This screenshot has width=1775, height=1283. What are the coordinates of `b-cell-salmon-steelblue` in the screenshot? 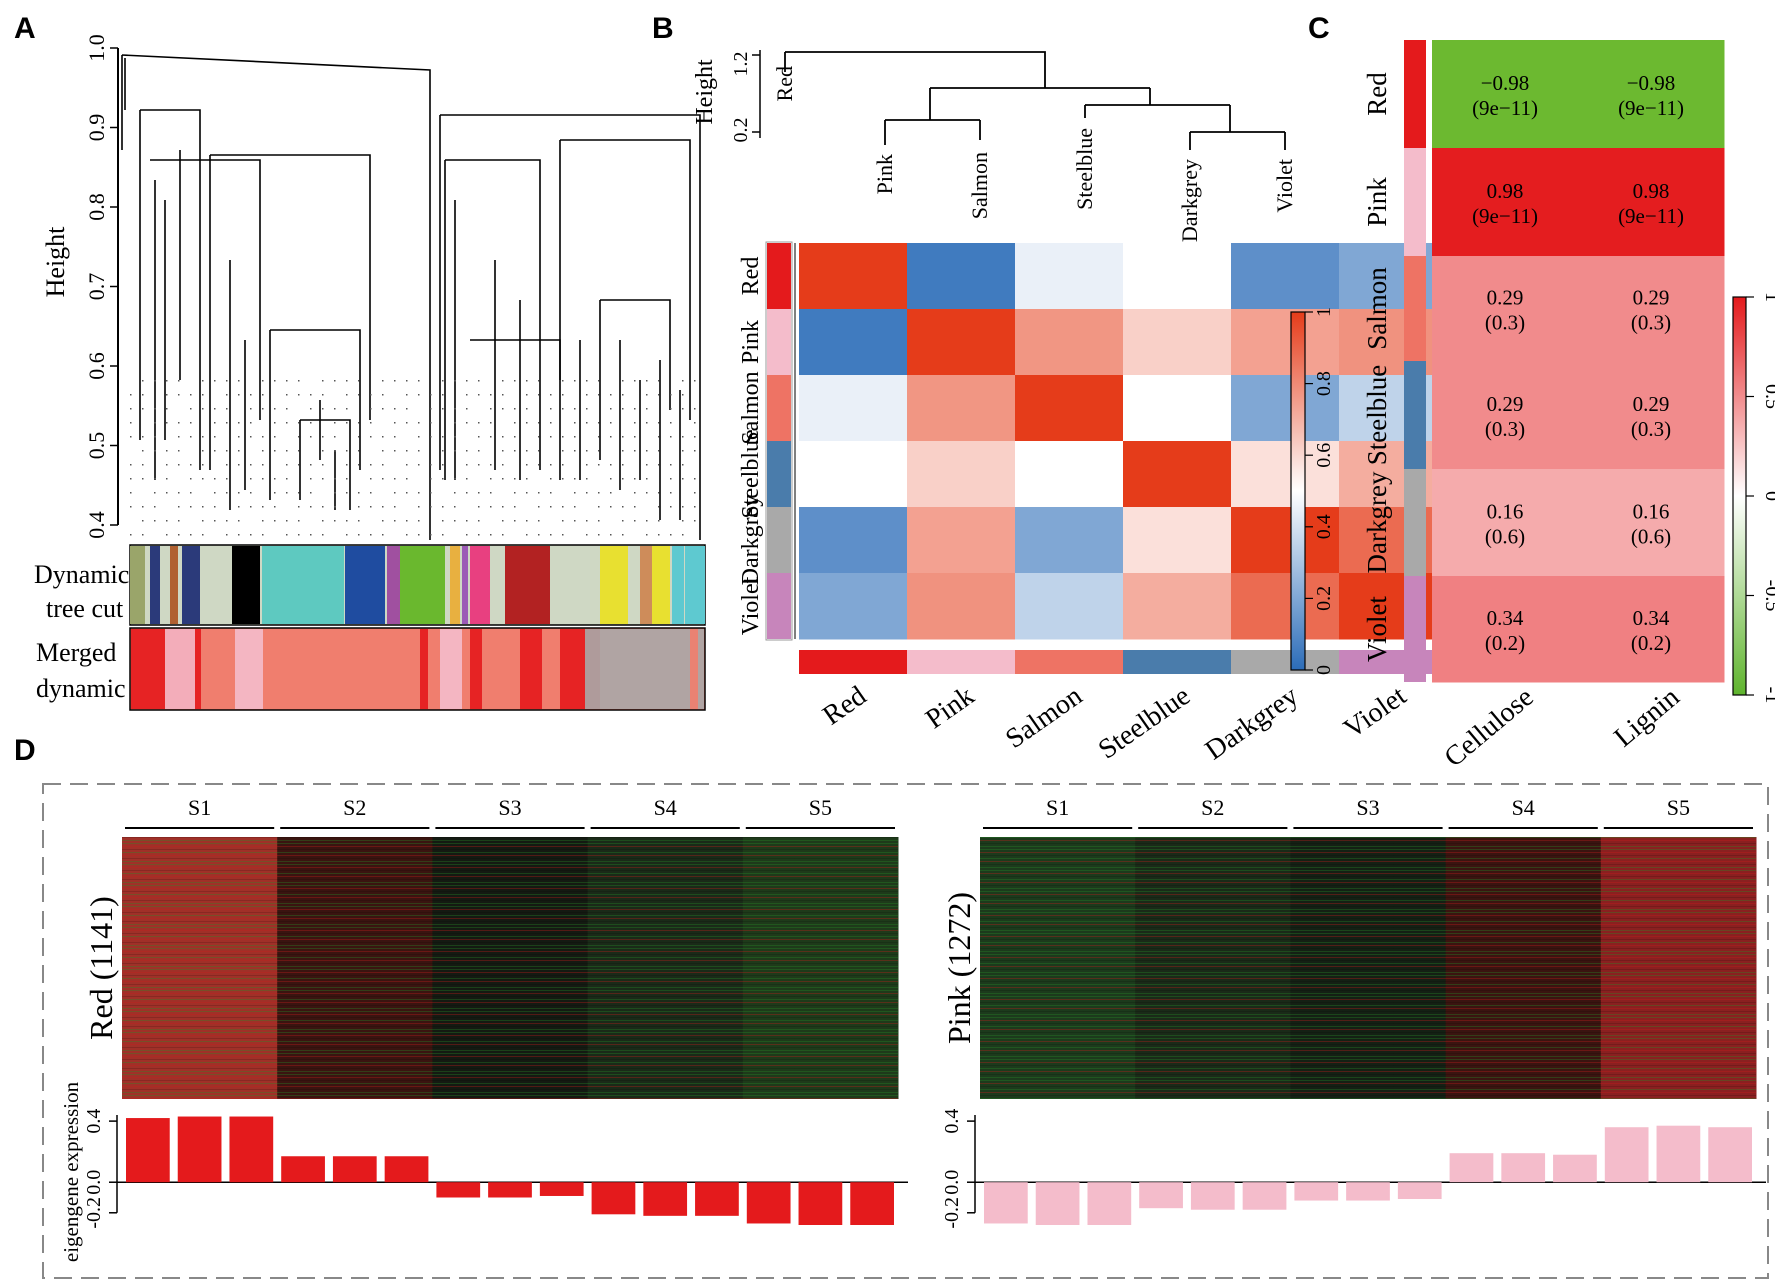 It's located at (1177, 408).